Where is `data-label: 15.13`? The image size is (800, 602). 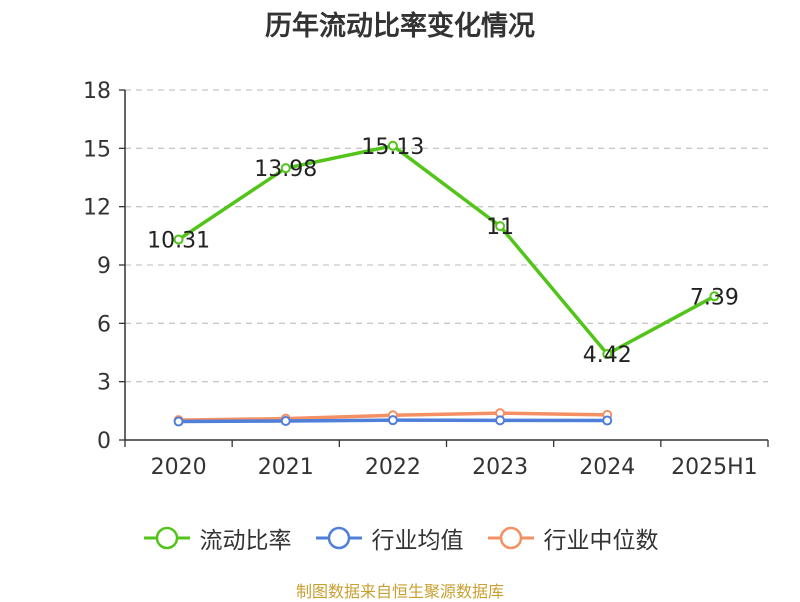 data-label: 15.13 is located at coordinates (392, 147).